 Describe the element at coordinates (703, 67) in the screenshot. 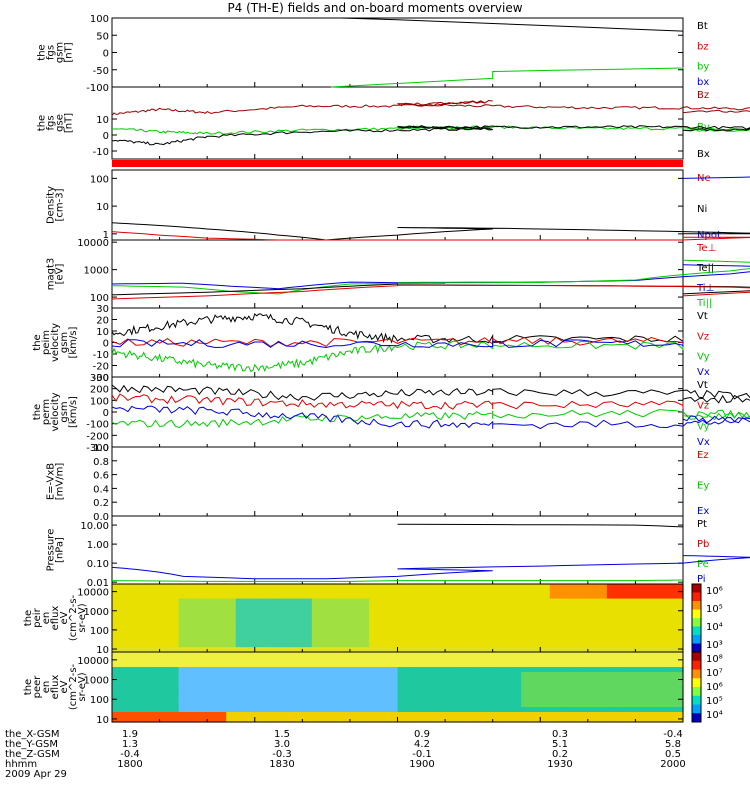

I see `legend-entry: by` at that location.